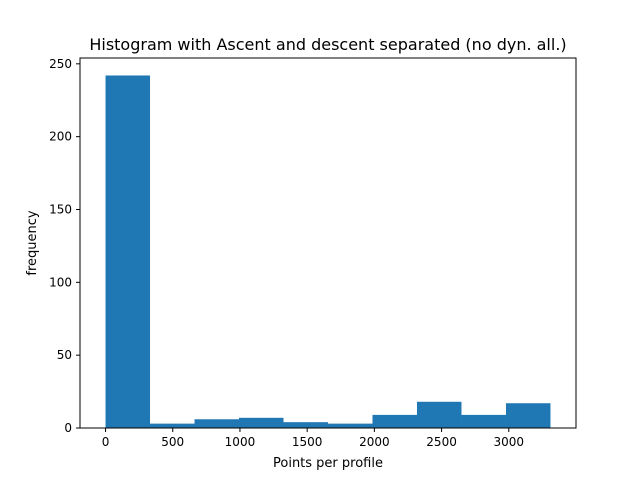  Describe the element at coordinates (60, 209) in the screenshot. I see `y-tick-label: 150` at that location.